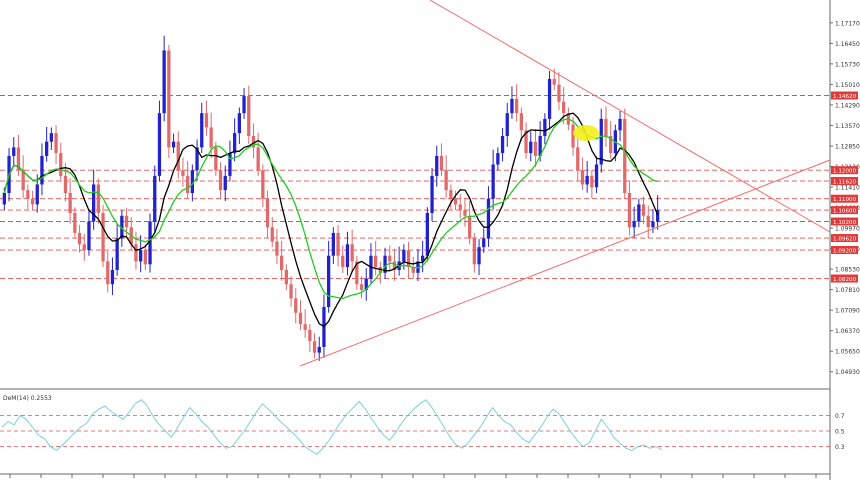 The height and width of the screenshot is (484, 860). I want to click on price-tick-label: 1.04930, so click(847, 372).